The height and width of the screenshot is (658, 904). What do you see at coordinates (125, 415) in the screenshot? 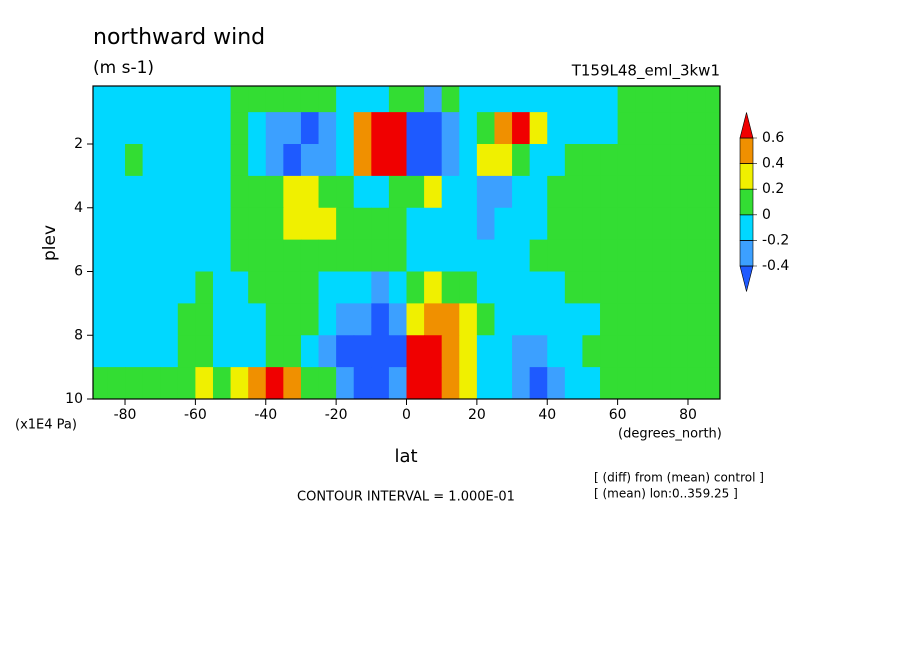
I see `x-tick-label: -80` at bounding box center [125, 415].